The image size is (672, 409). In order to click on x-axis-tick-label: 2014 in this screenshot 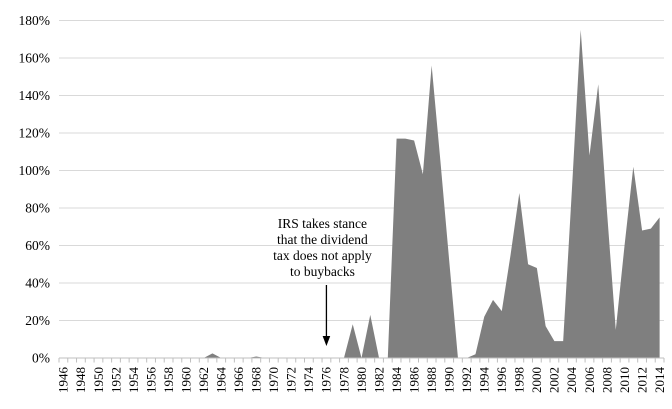, I will do `click(659, 380)`.